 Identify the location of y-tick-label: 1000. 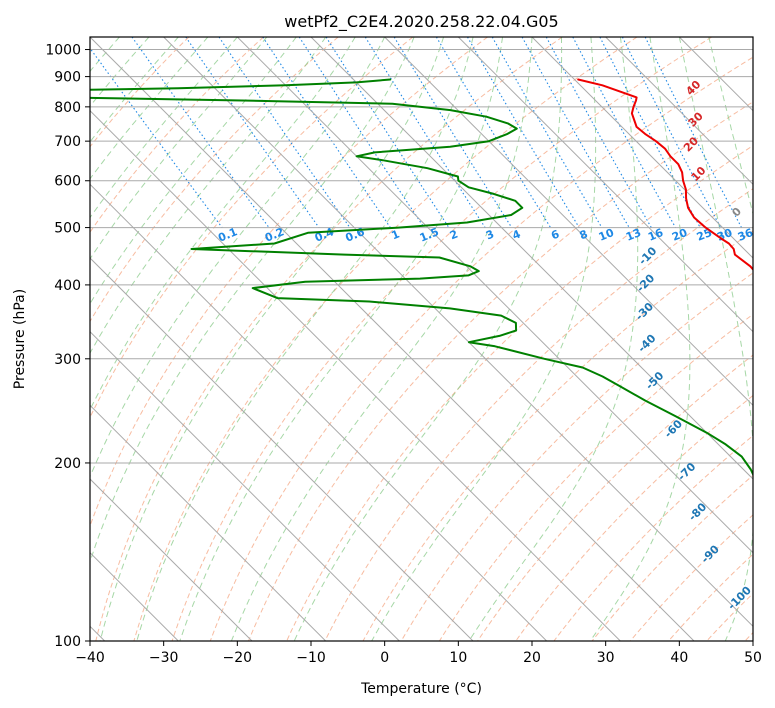
(63, 51).